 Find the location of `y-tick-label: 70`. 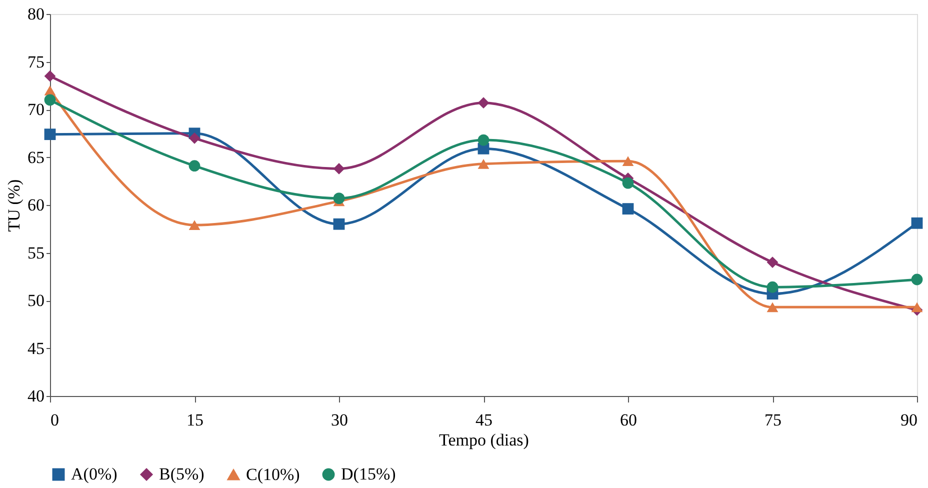

y-tick-label: 70 is located at coordinates (36, 109).